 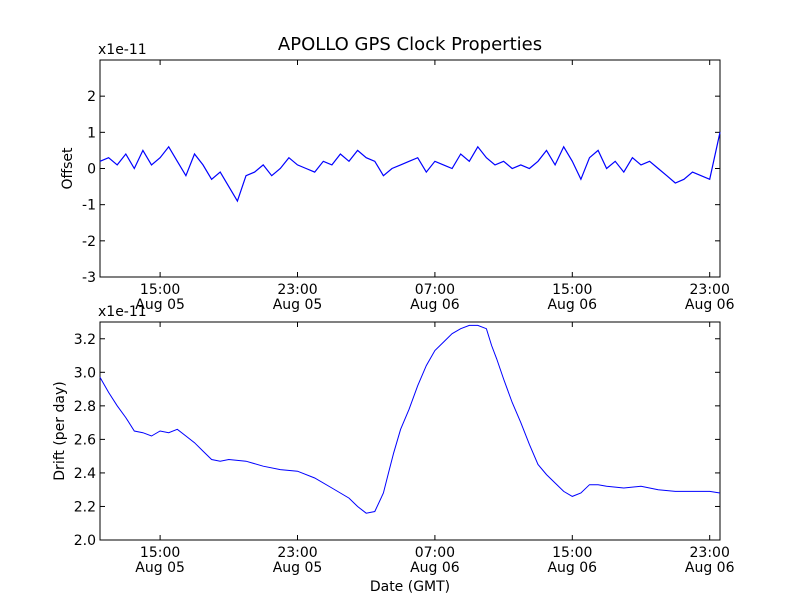 I want to click on panel-1-ytick-label: -2, so click(x=89, y=242).